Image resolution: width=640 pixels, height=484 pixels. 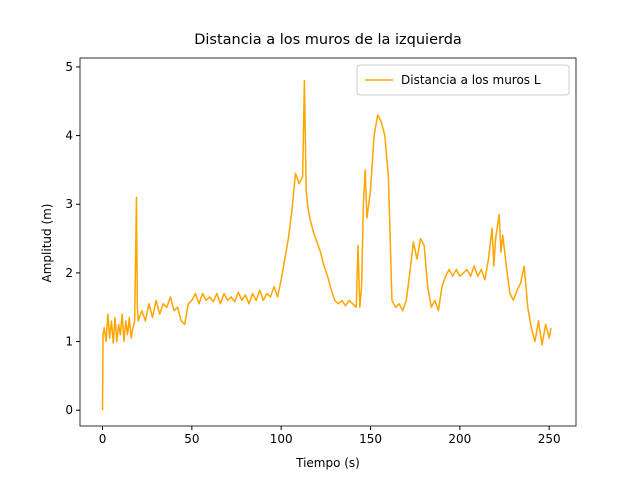 I want to click on x-tick-label: 100, so click(x=281, y=439).